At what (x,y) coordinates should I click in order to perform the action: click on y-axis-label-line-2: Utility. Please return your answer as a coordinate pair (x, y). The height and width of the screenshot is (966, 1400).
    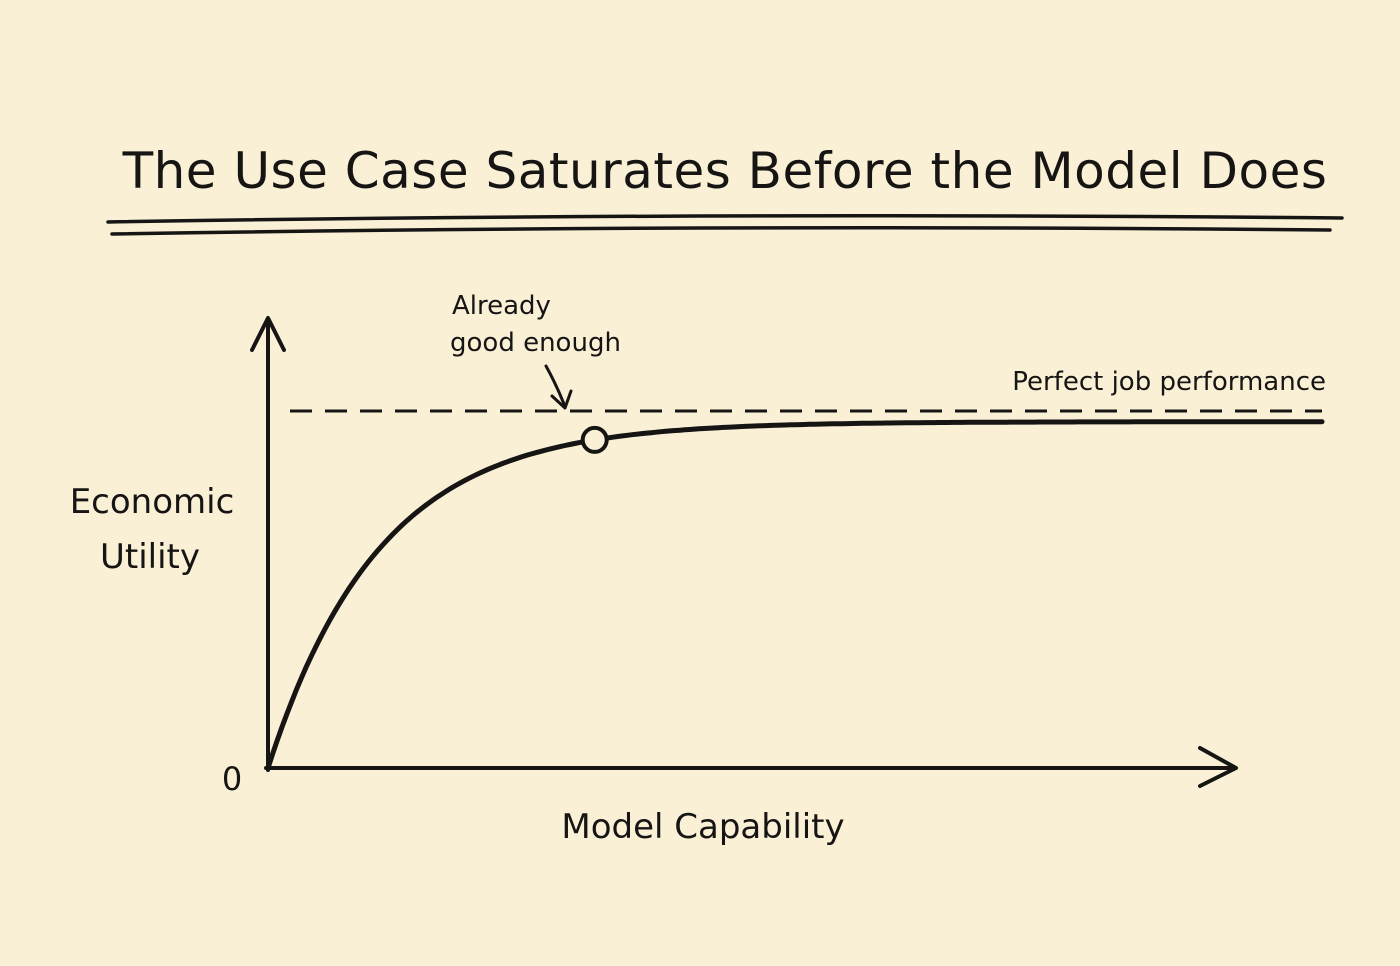
    Looking at the image, I should click on (150, 557).